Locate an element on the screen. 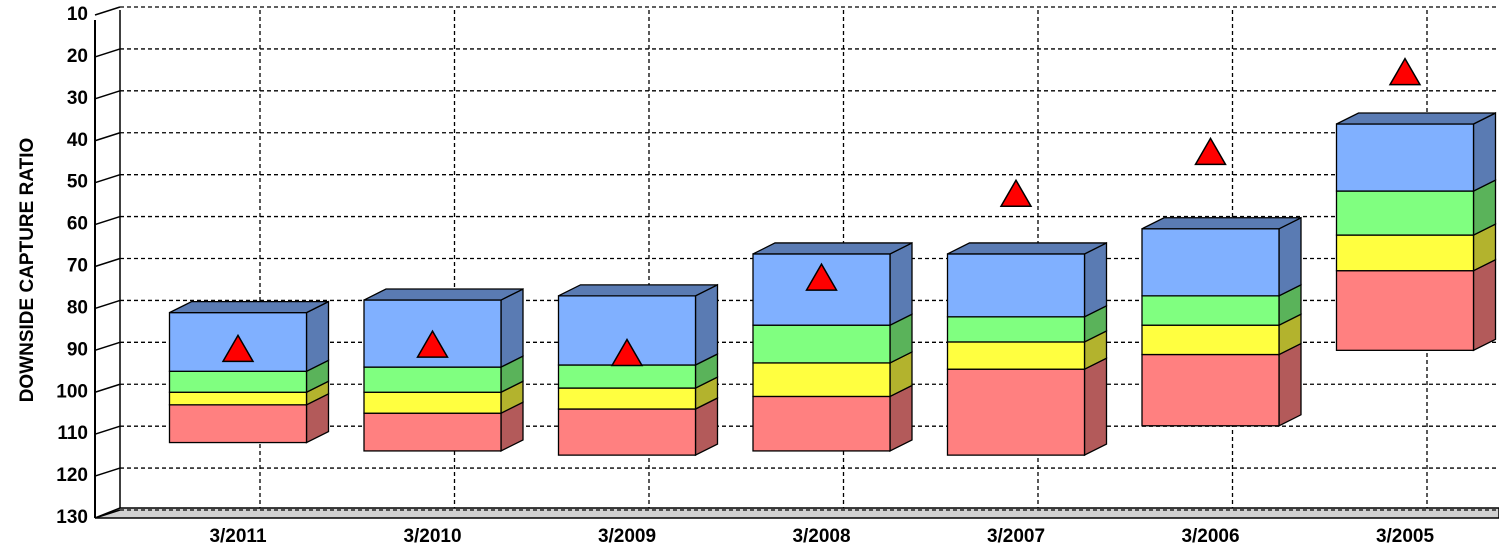 The width and height of the screenshot is (1499, 556). x-tick-label: 3/2005 is located at coordinates (1405, 536).